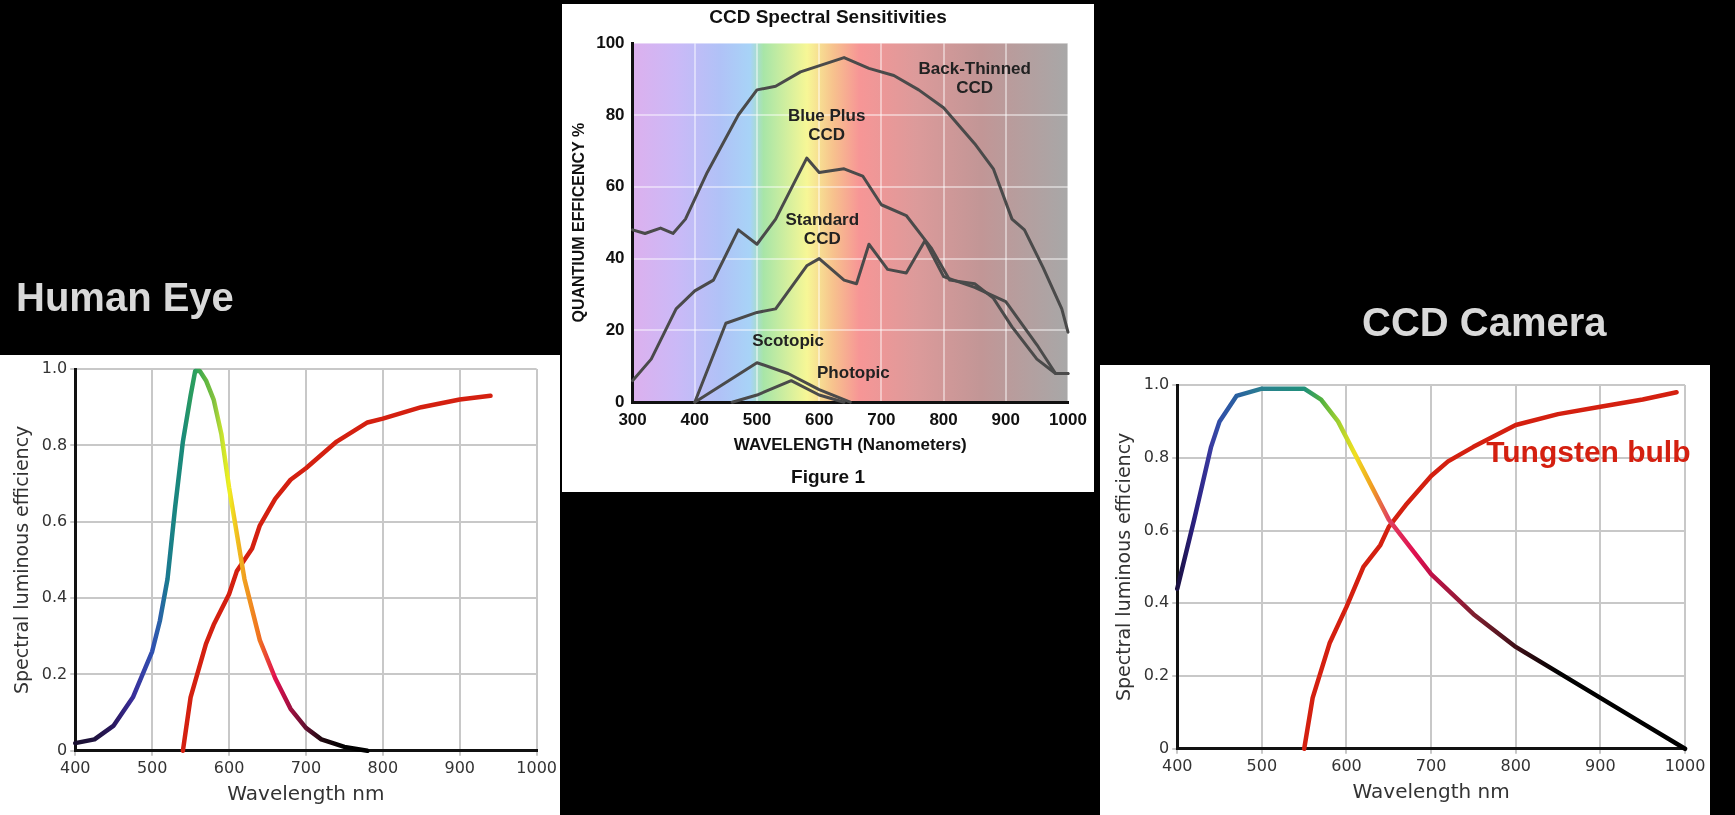  Describe the element at coordinates (853, 373) in the screenshot. I see `series-label: Photopic` at that location.